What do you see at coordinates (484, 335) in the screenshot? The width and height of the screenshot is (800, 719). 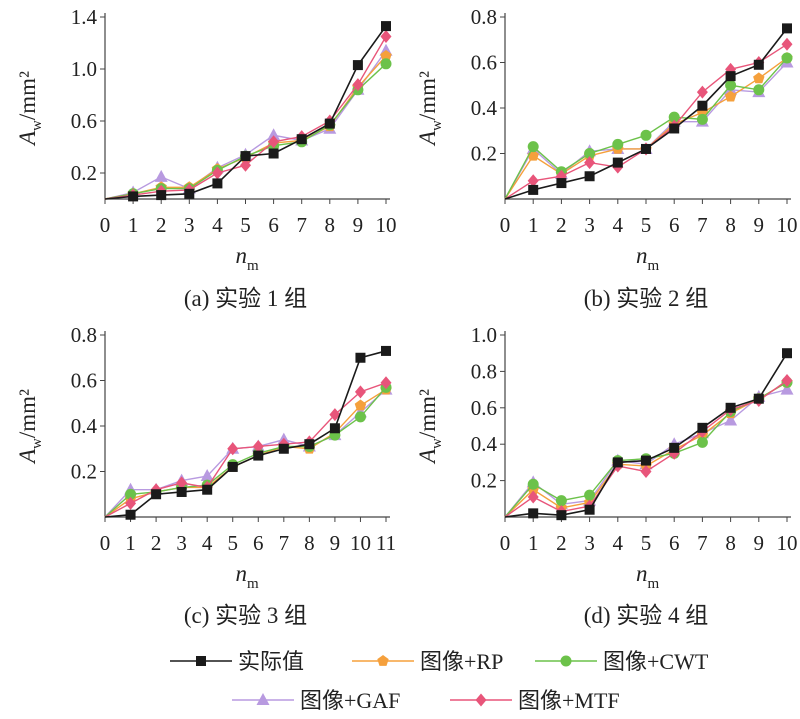 I see `y-tick-label: 1.0` at bounding box center [484, 335].